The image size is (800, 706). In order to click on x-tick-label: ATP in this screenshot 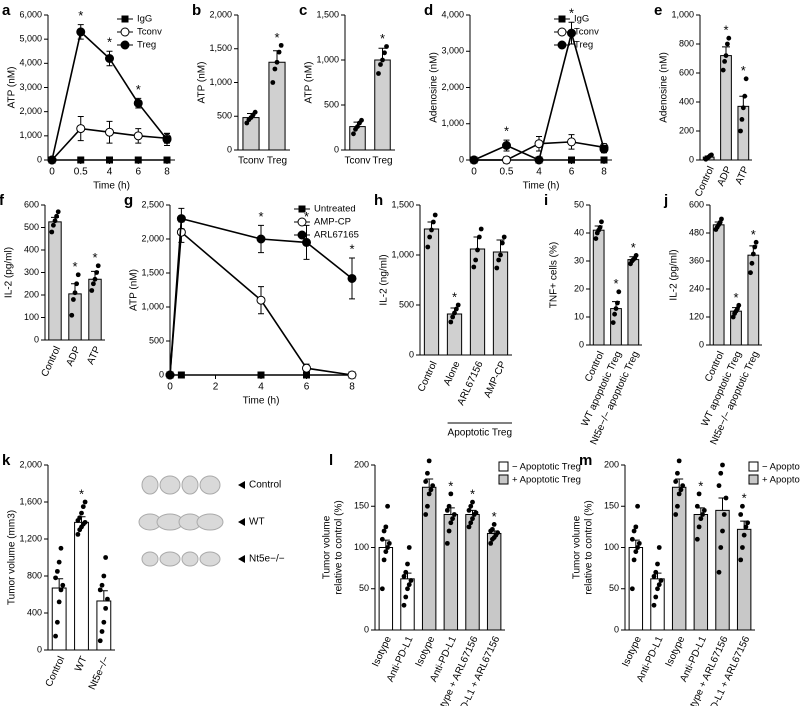, I will do `click(94, 355)`.